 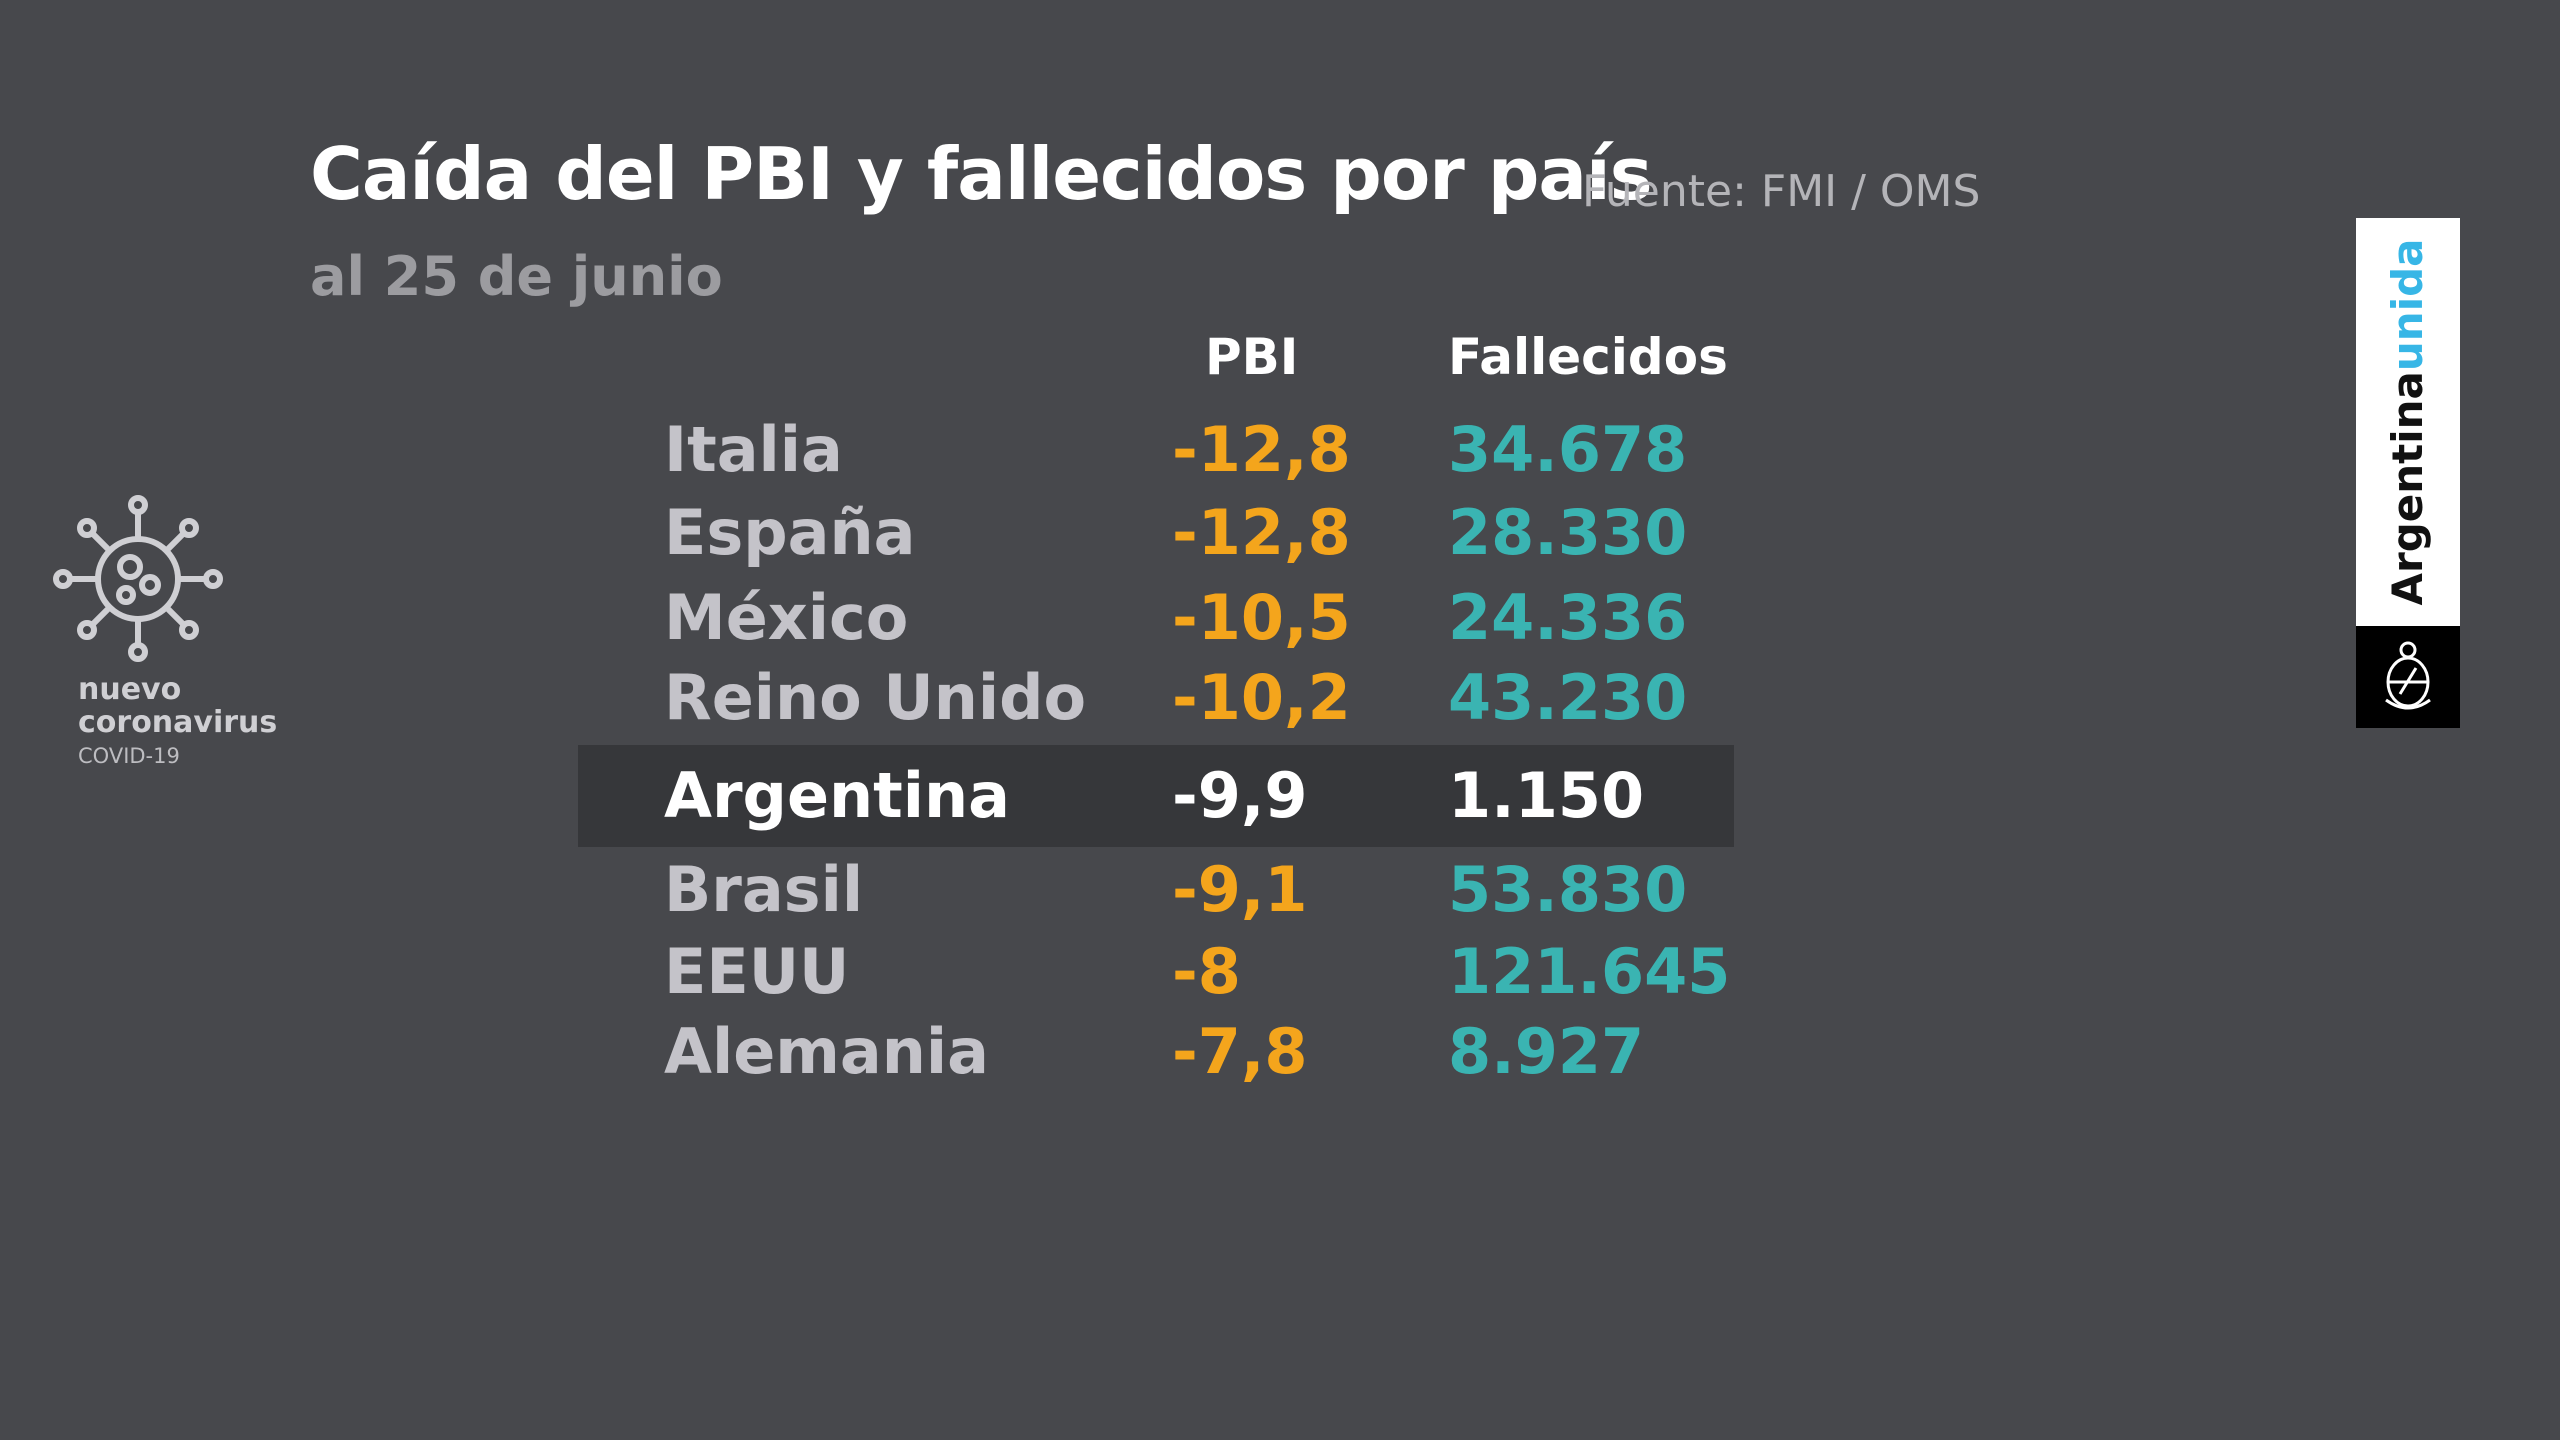 What do you see at coordinates (981, 174) in the screenshot?
I see `chart-title: Caída del PBI y fallecidos por país` at bounding box center [981, 174].